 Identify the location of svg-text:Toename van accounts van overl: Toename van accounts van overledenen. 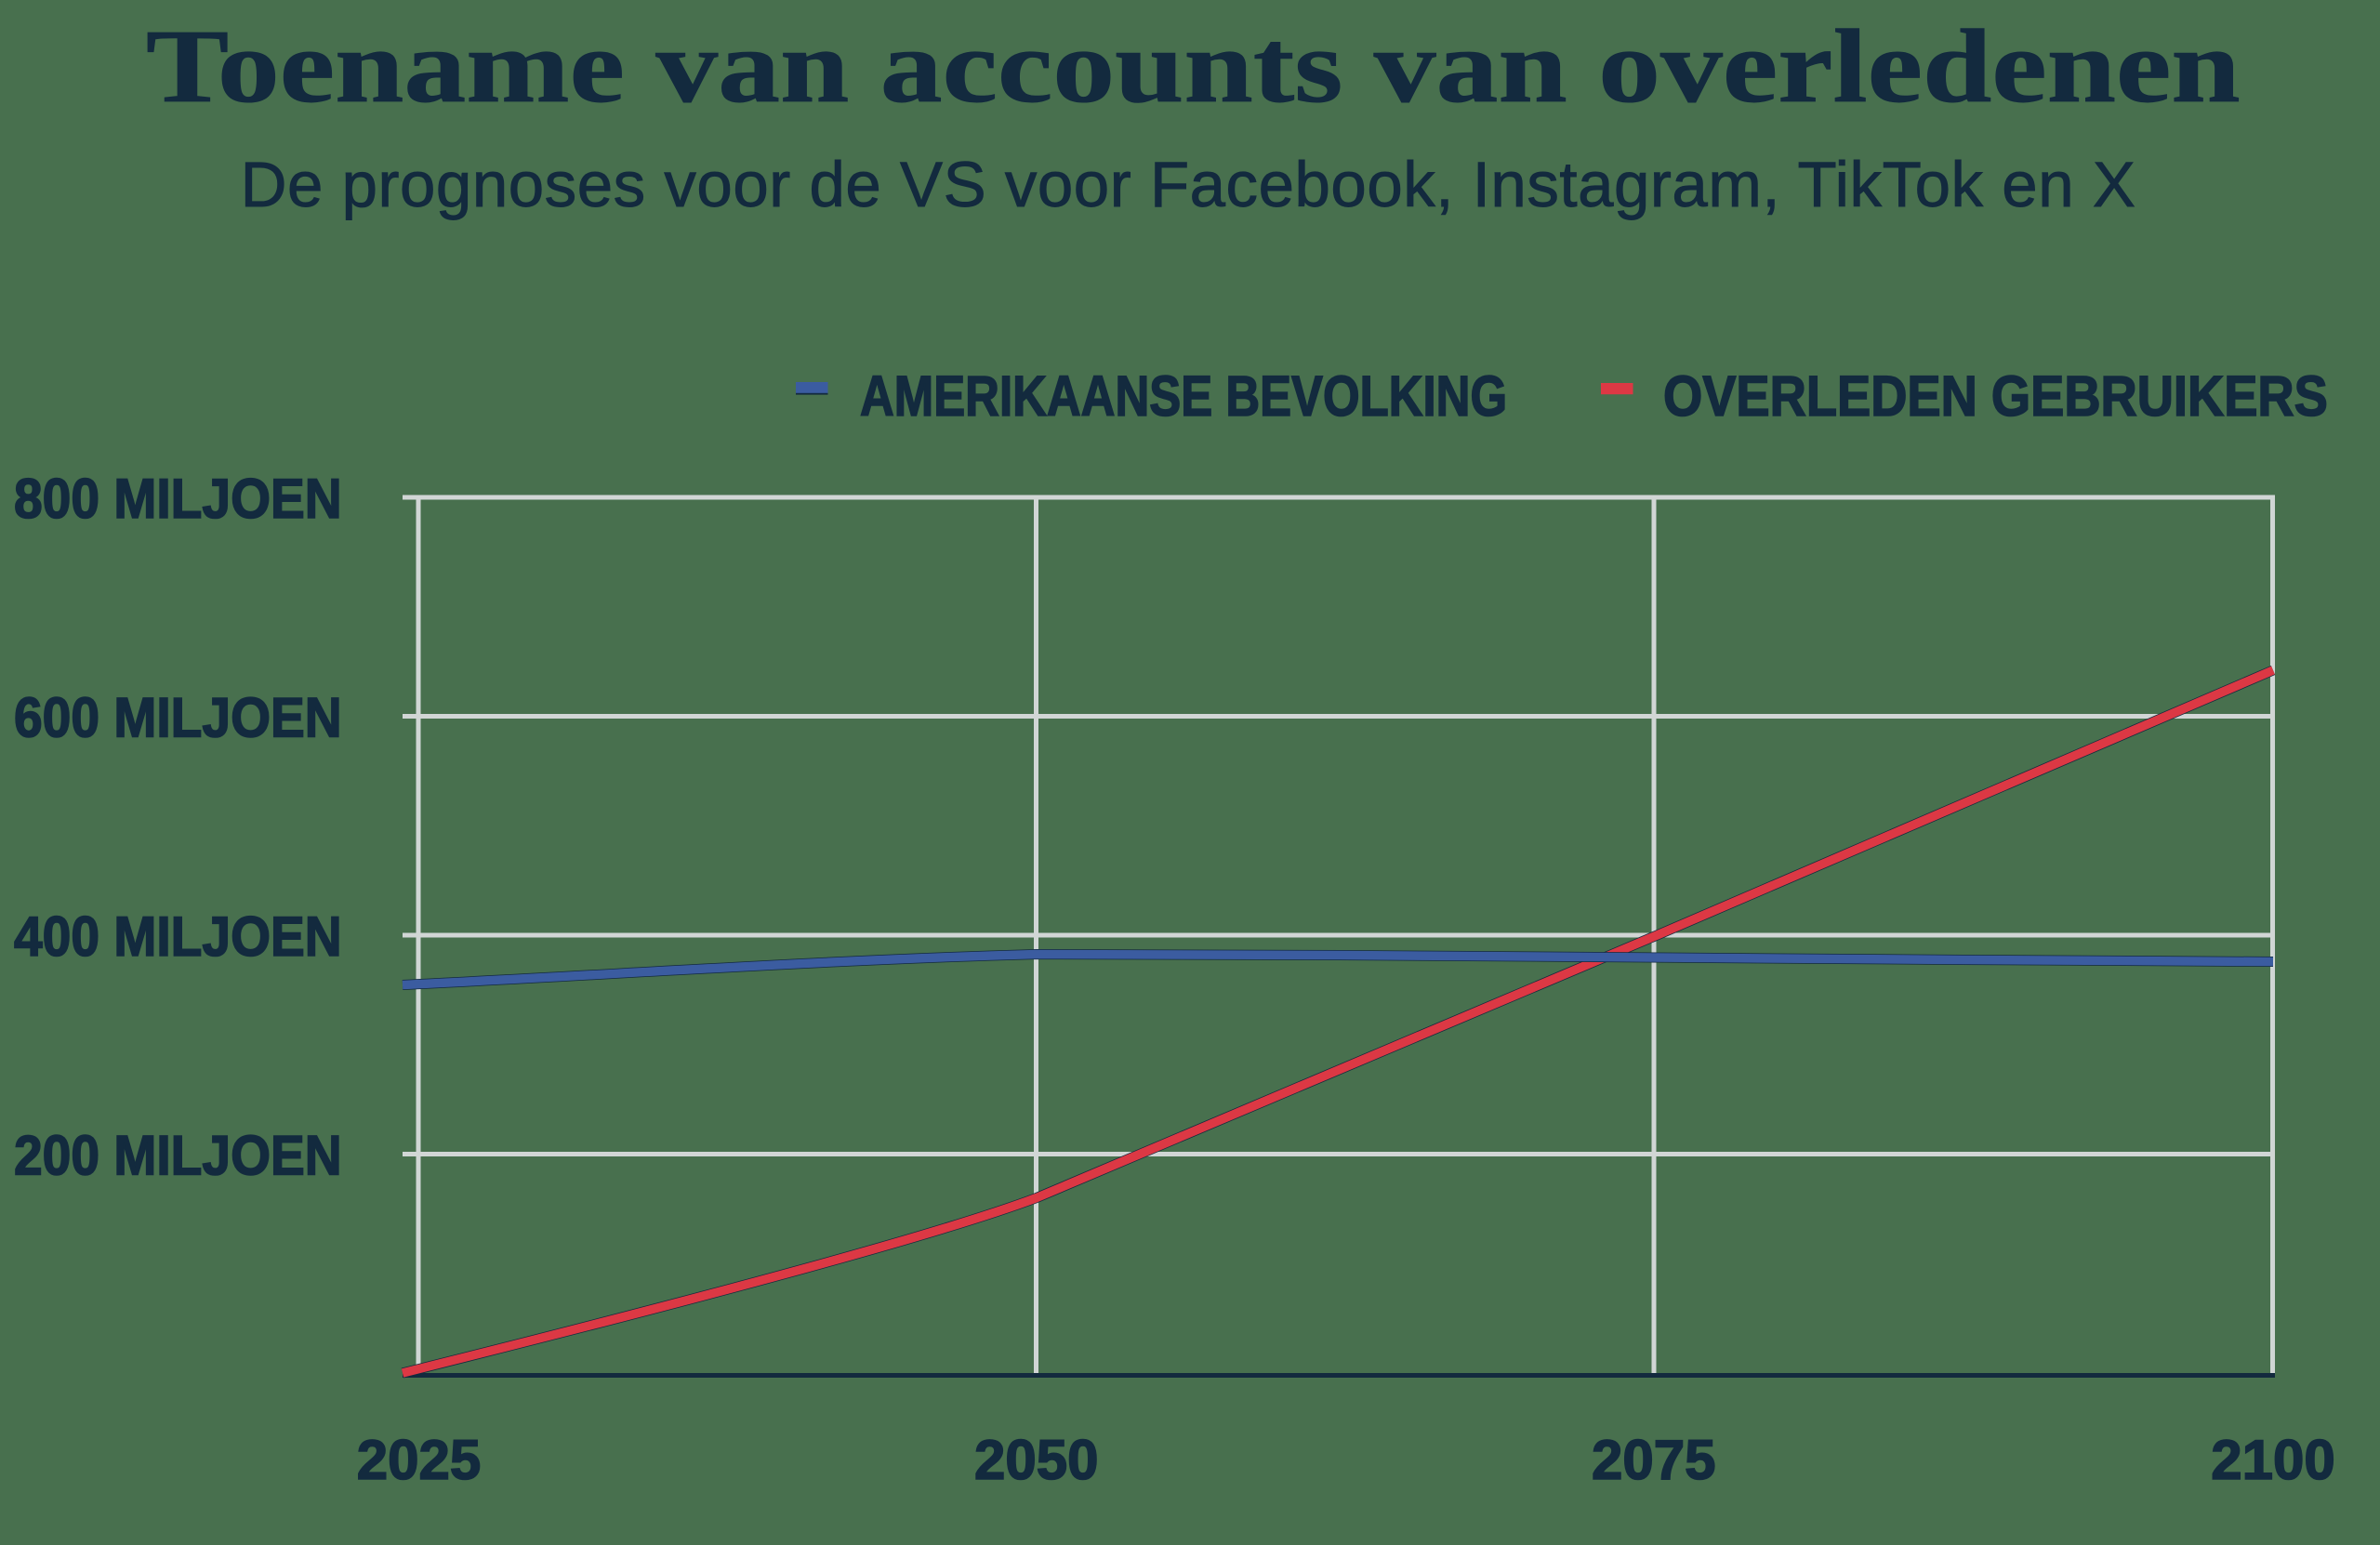
(1193, 66).